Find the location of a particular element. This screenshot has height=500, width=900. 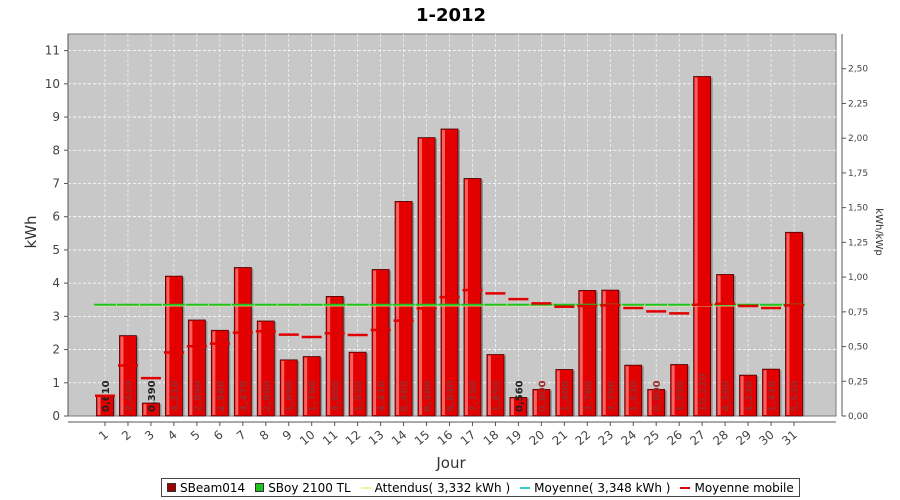

bar-value-label: 2,860 is located at coordinates (267, 396).